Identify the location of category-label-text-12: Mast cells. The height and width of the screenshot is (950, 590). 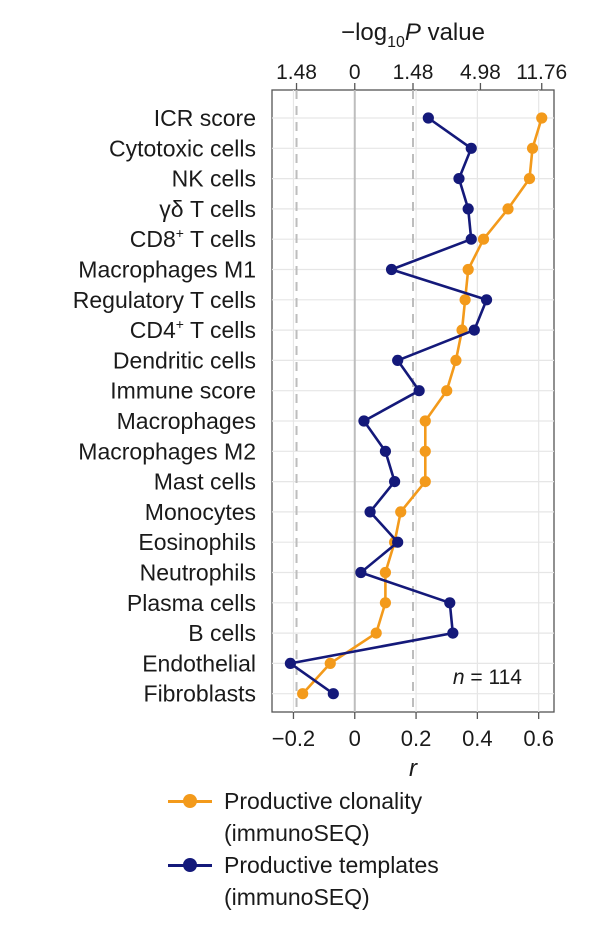
(205, 482).